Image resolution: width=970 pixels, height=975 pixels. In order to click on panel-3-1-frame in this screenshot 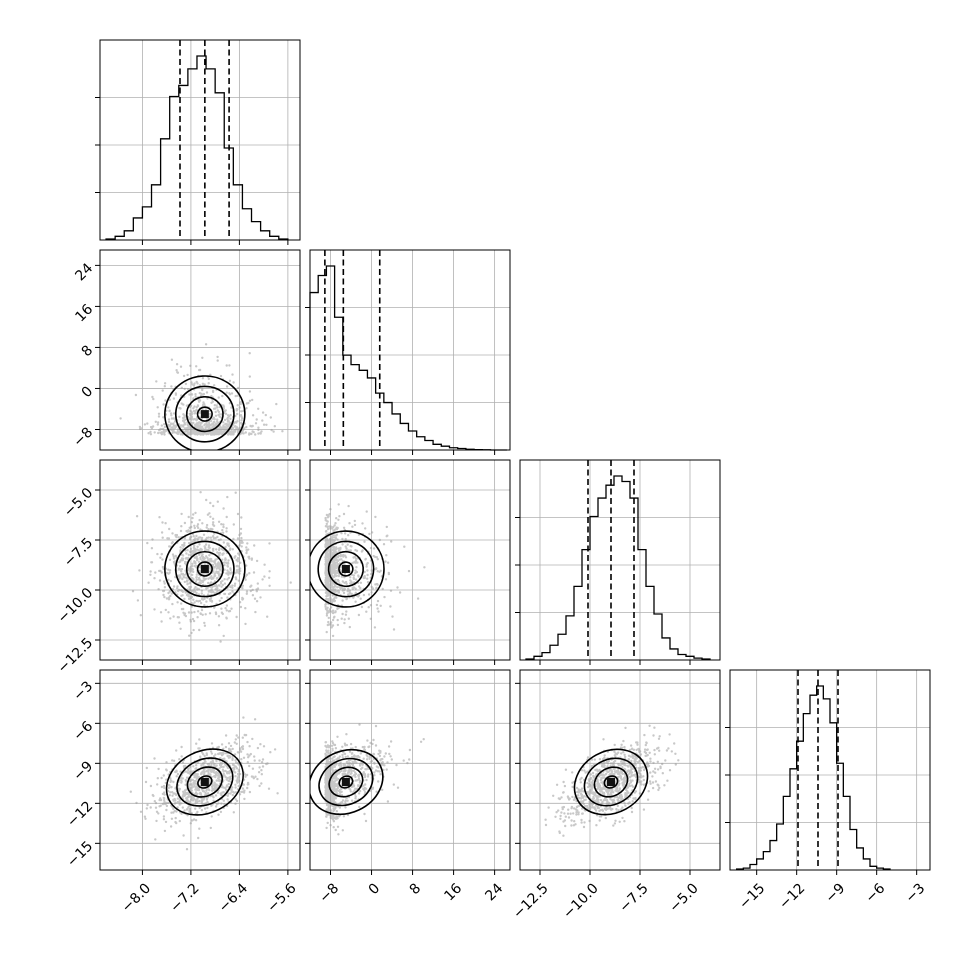, I will do `click(410, 770)`.